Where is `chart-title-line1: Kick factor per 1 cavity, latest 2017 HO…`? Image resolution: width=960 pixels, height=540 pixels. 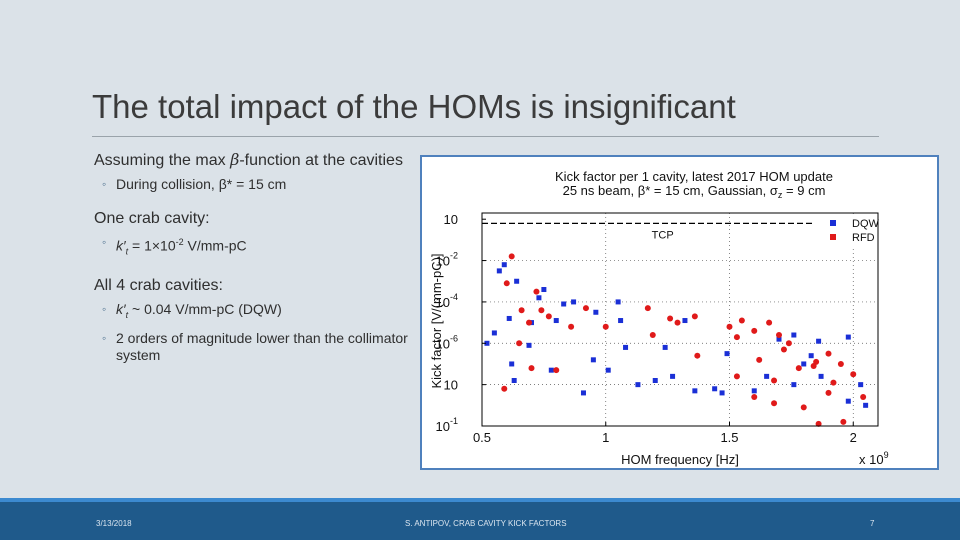
chart-title-line1: Kick factor per 1 cavity, latest 2017 HO… is located at coordinates (694, 176).